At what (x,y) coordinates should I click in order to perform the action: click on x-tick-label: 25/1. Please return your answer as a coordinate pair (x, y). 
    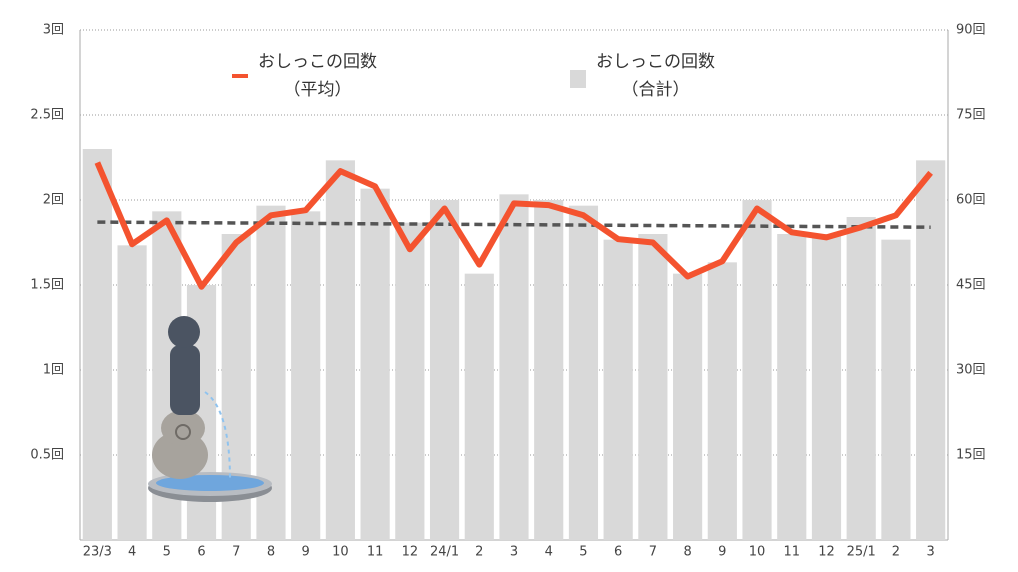
    Looking at the image, I should click on (861, 552).